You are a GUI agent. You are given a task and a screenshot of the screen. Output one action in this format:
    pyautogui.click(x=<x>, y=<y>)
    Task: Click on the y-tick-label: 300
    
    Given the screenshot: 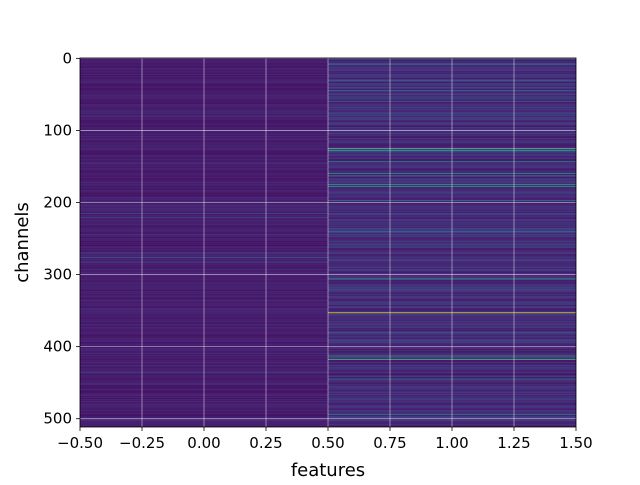 What is the action you would take?
    pyautogui.click(x=57, y=275)
    